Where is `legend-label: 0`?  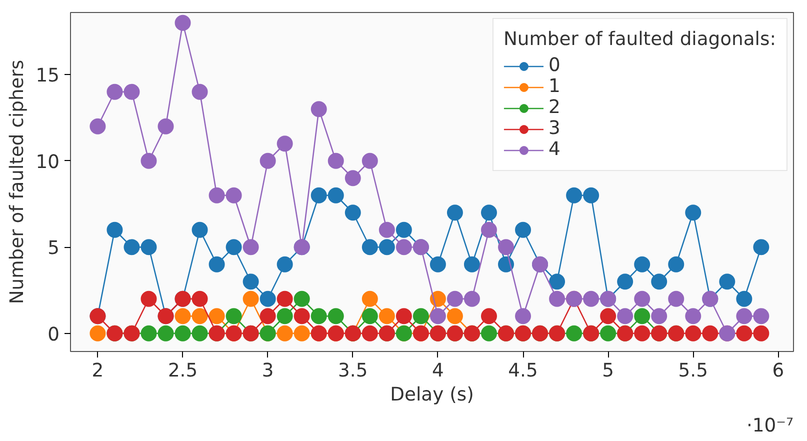
legend-label: 0 is located at coordinates (555, 65).